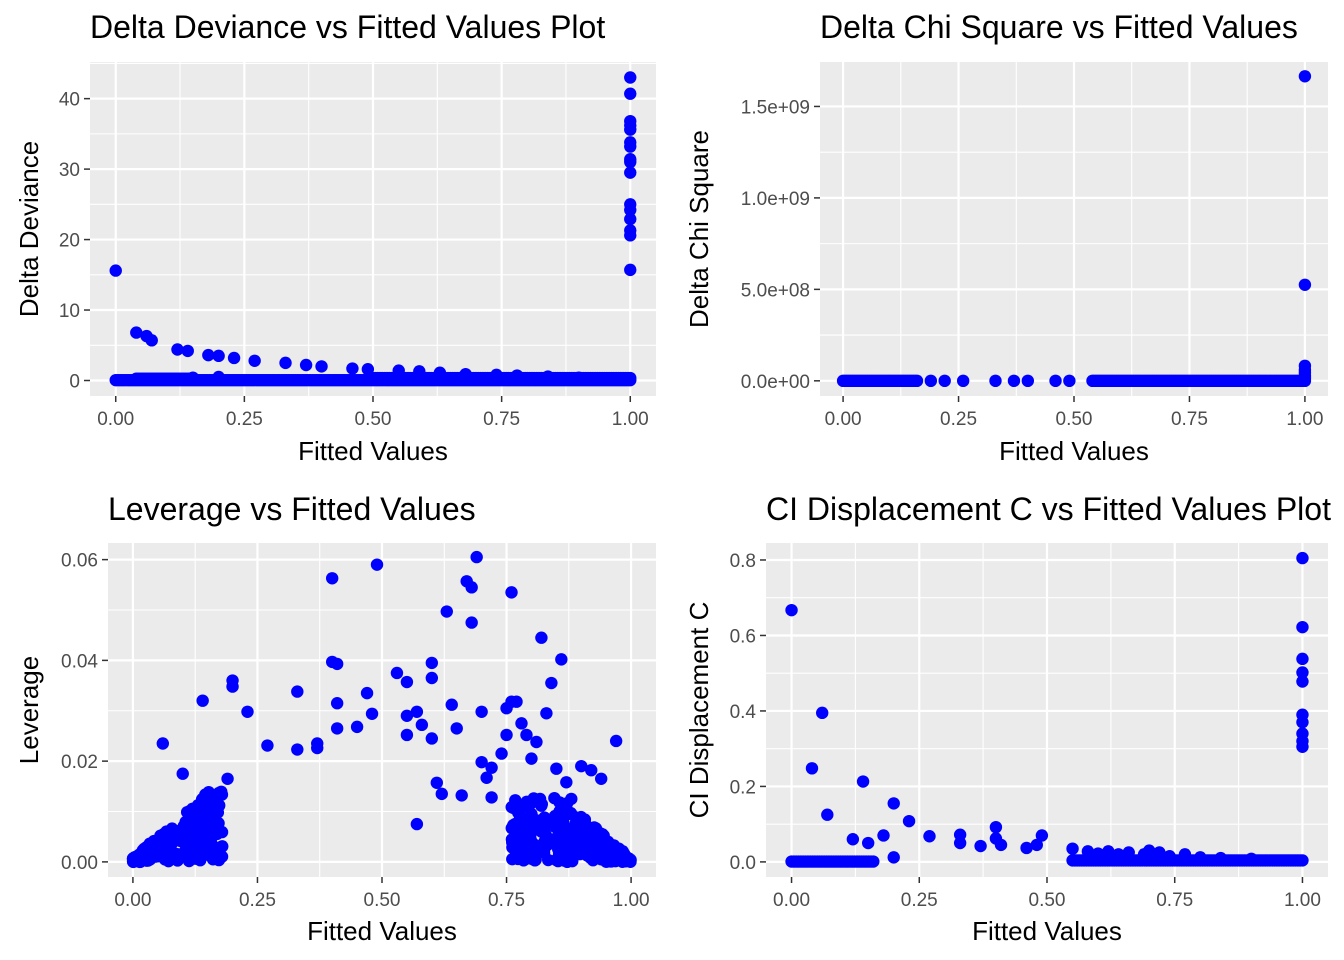 This screenshot has width=1344, height=960. I want to click on y-tick-label: 5.0e+08, so click(775, 290).